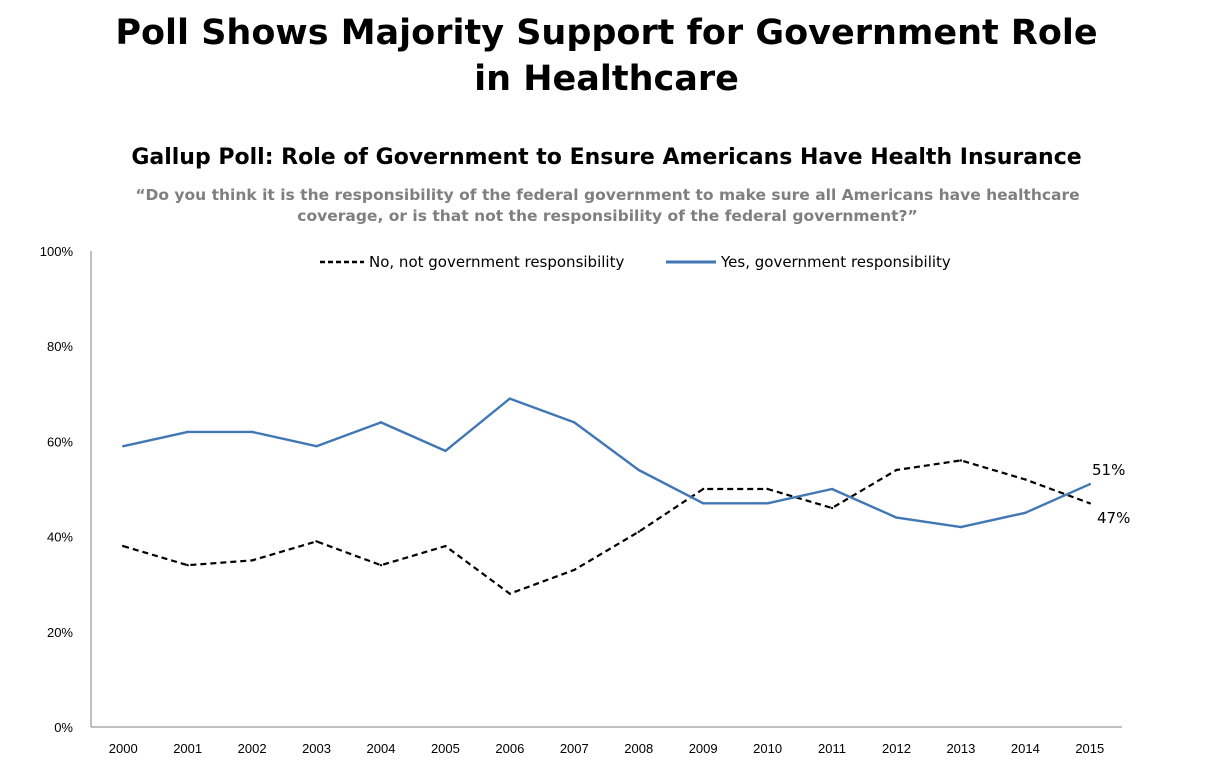 The width and height of the screenshot is (1213, 764). What do you see at coordinates (767, 503) in the screenshot?
I see `point-yes-2010` at bounding box center [767, 503].